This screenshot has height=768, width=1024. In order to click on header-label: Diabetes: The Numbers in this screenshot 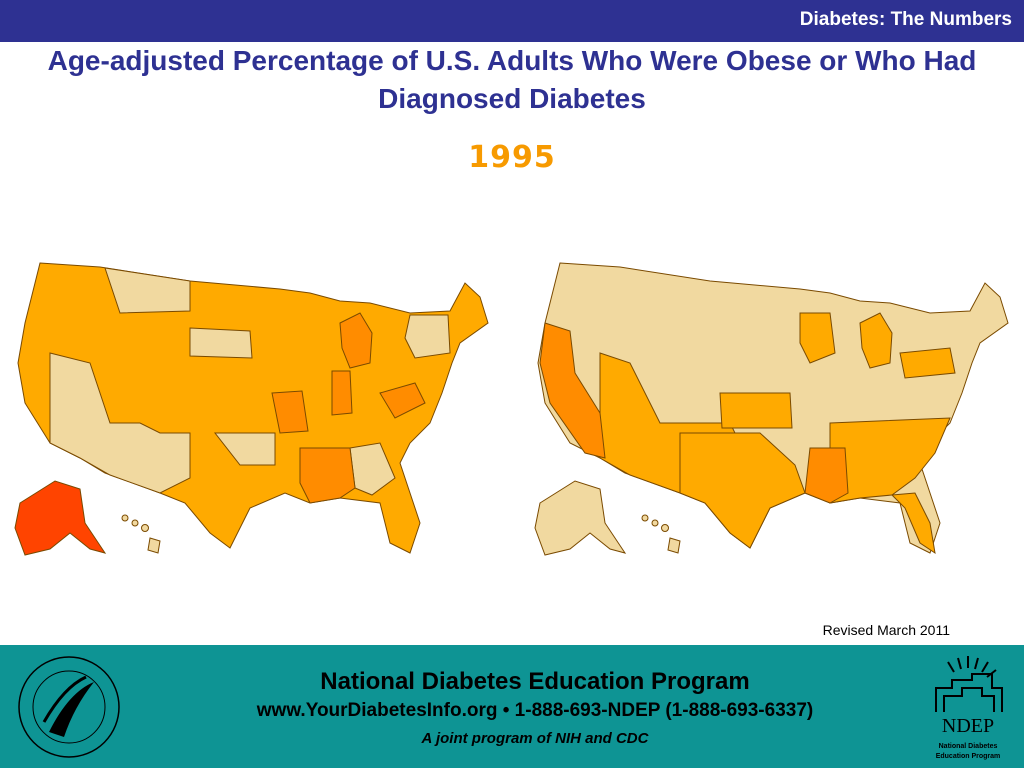, I will do `click(905, 19)`.